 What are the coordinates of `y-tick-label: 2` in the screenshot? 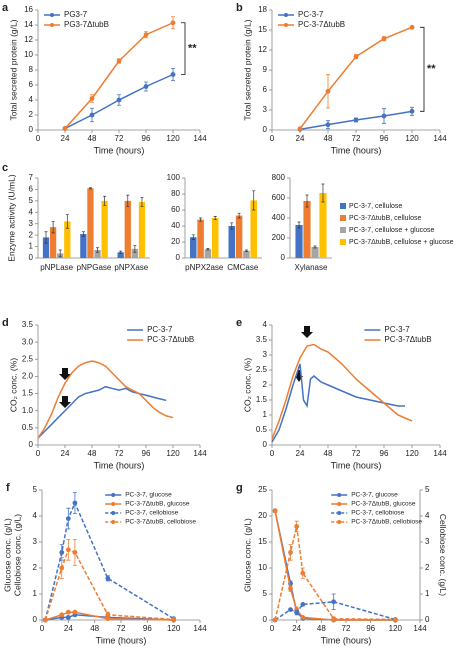 It's located at (31, 234).